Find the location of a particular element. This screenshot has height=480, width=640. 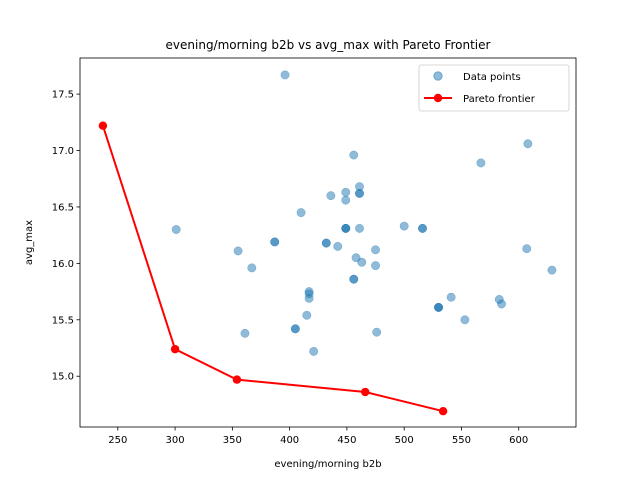

legend-marker-pareto-frontier is located at coordinates (438, 98).